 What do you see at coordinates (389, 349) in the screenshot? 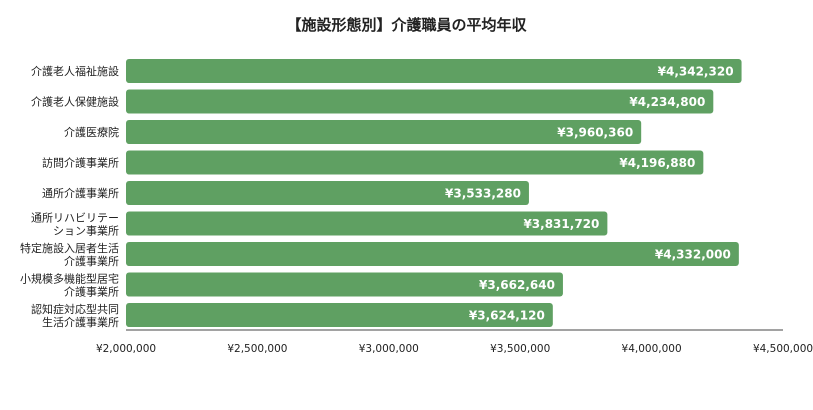
I see `x-tick-label: ¥3,000,000` at bounding box center [389, 349].